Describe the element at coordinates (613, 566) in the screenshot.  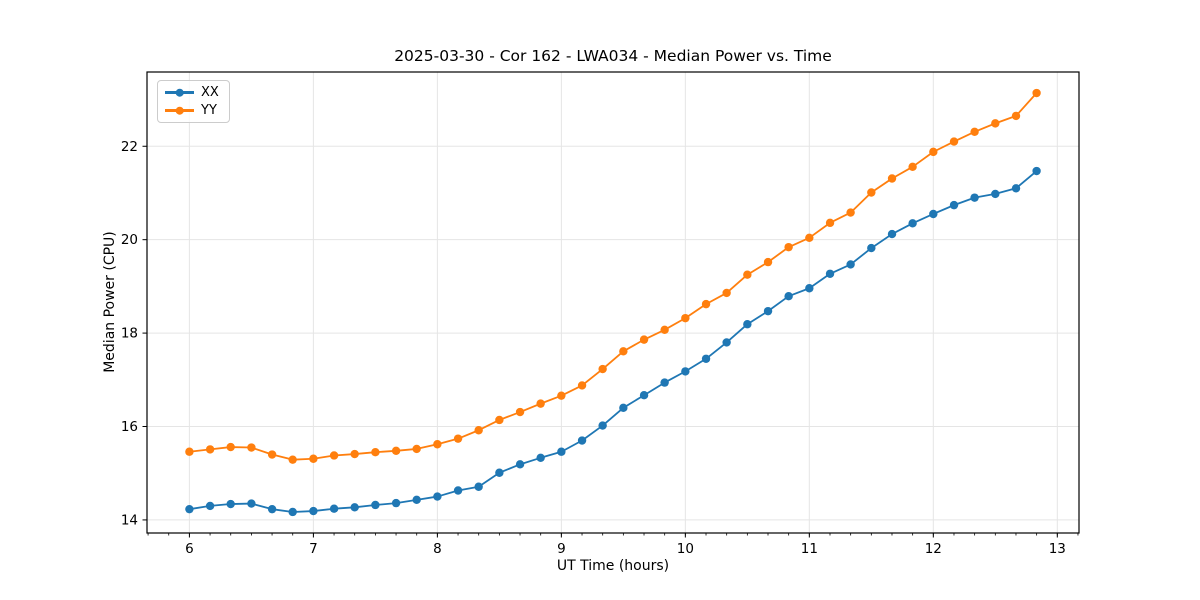
I see `x-axis-label: UT Time (hours)` at that location.